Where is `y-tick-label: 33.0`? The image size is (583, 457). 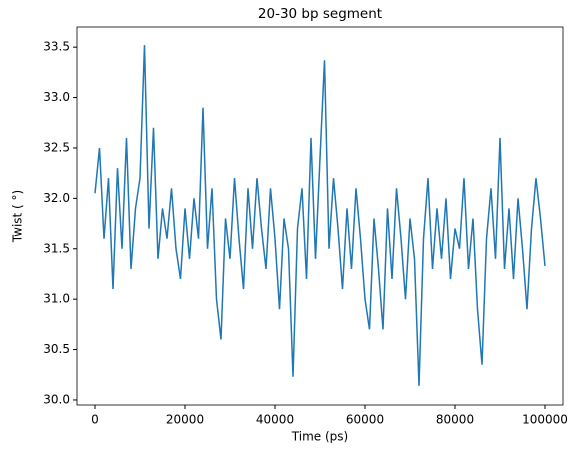 y-tick-label: 33.0 is located at coordinates (56, 97).